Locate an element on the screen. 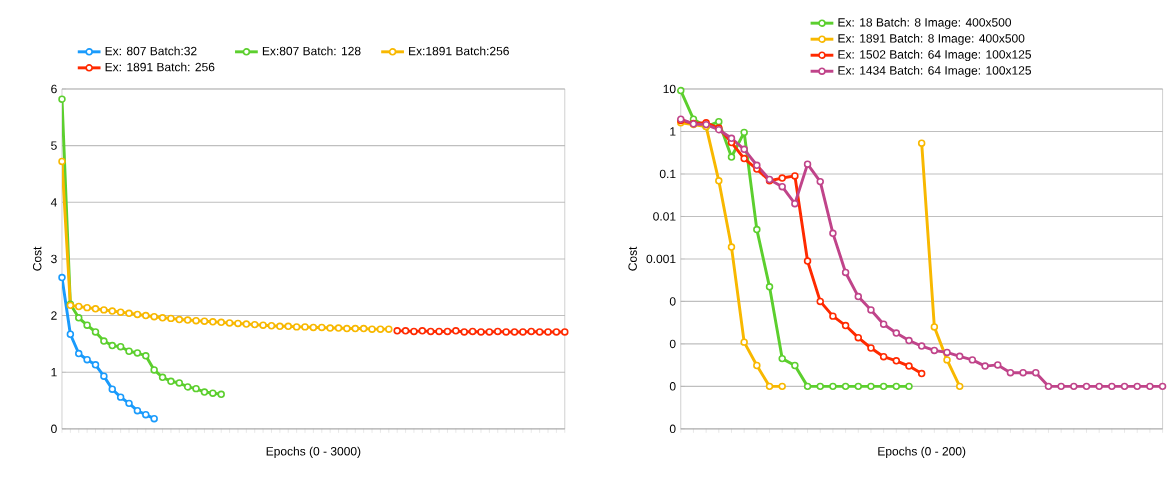 Image resolution: width=1167 pixels, height=480 pixels. y-tick-label: 3 is located at coordinates (54, 259).